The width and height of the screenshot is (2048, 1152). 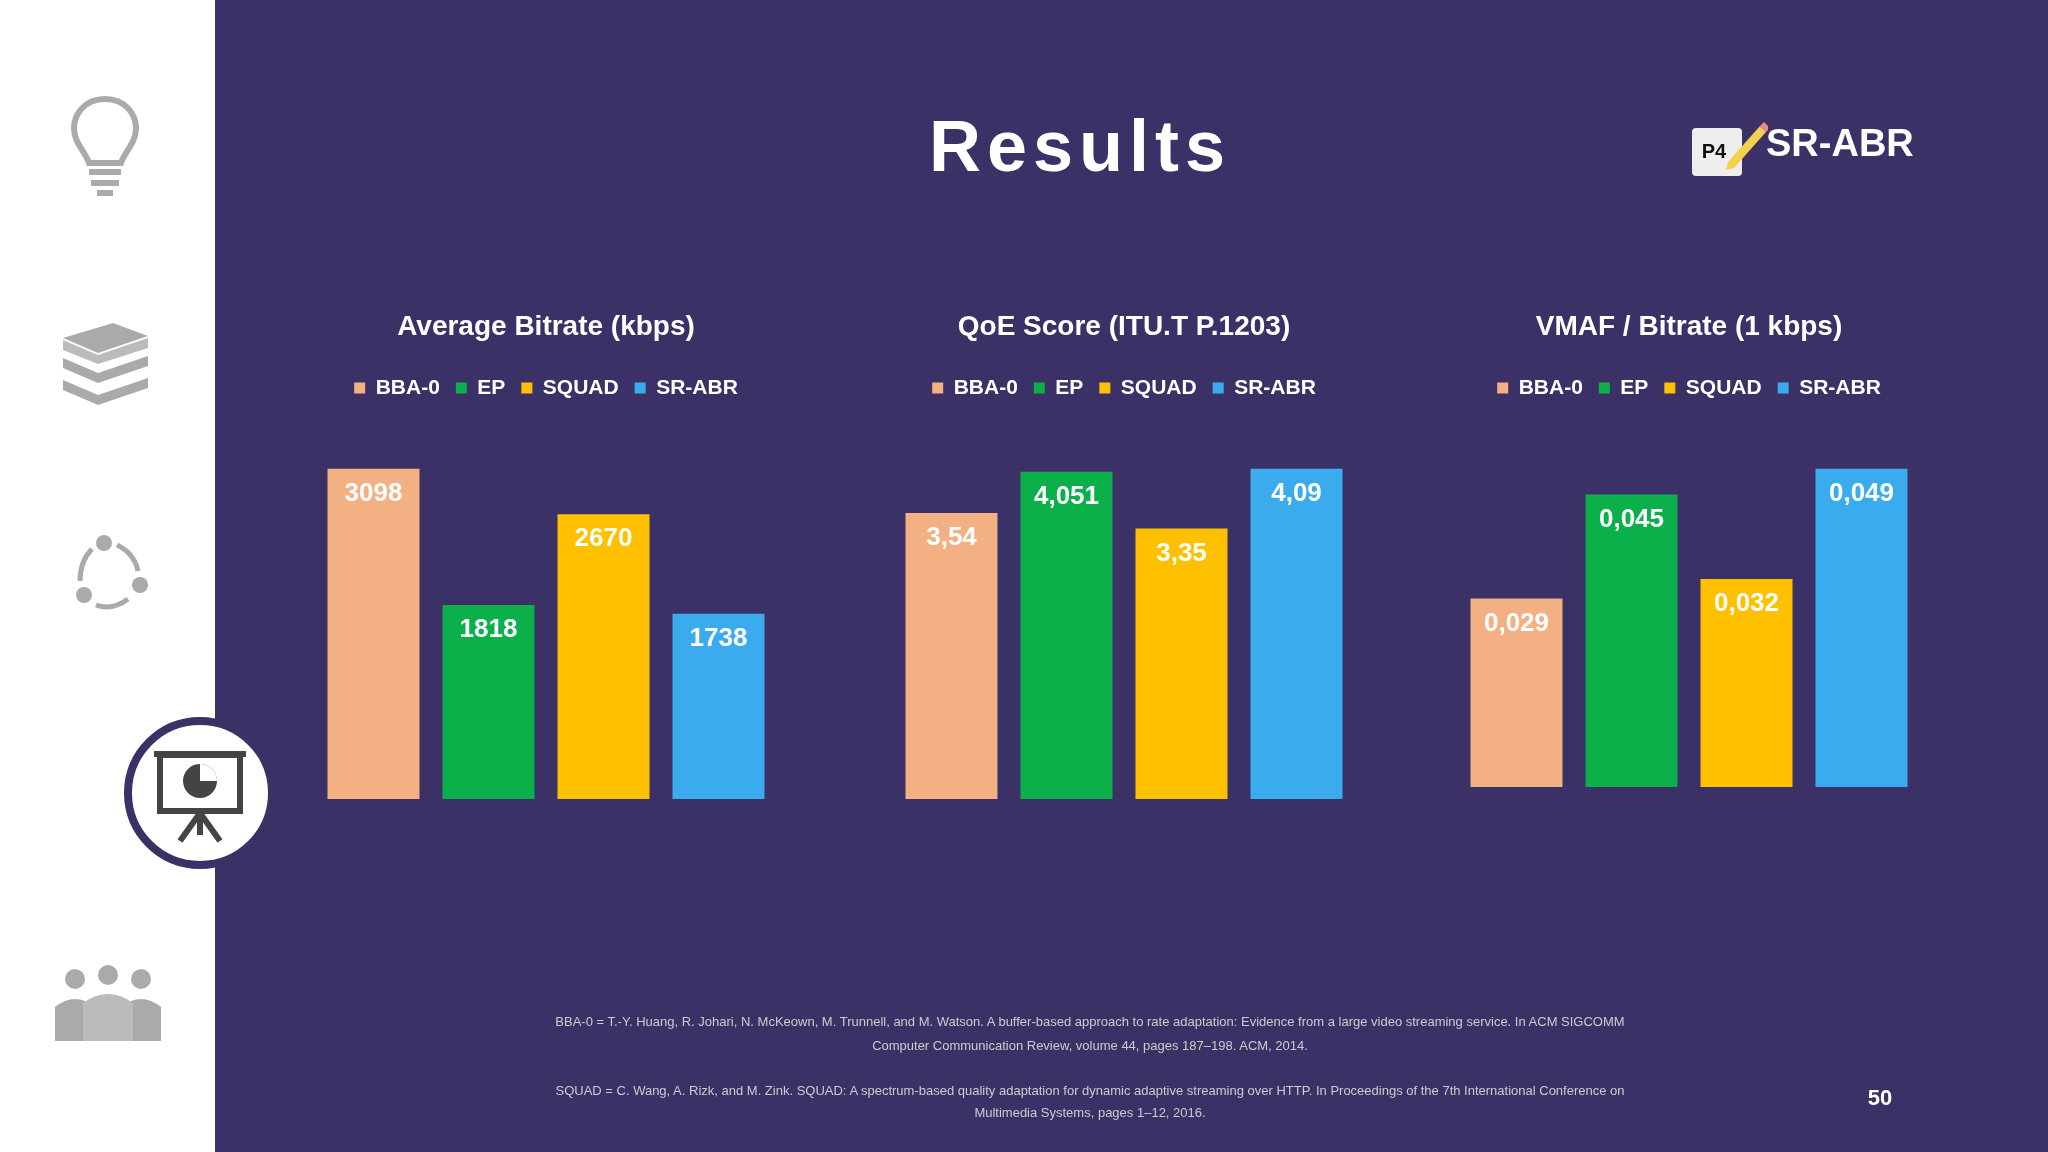 I want to click on data-label: 3,54, so click(x=952, y=536).